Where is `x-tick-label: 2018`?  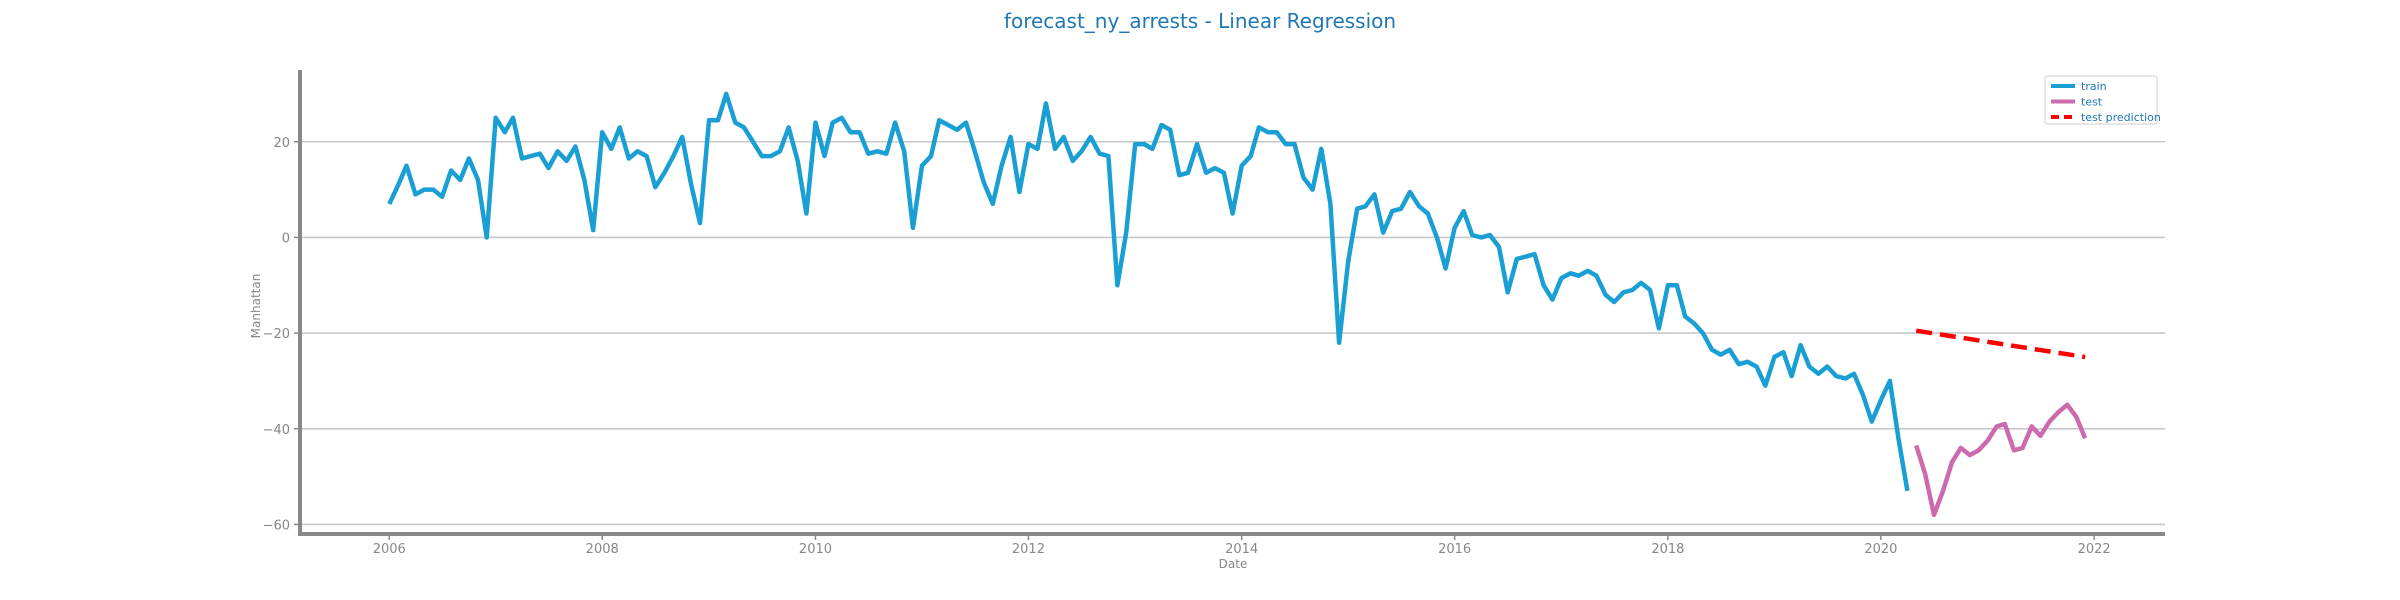 x-tick-label: 2018 is located at coordinates (1667, 549).